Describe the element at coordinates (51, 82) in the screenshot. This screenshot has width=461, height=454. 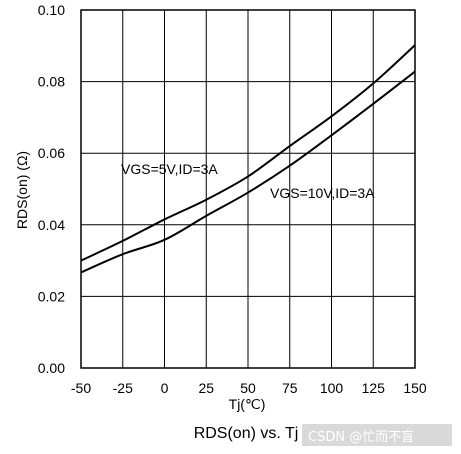
I see `y-tick-label: 0.08` at that location.